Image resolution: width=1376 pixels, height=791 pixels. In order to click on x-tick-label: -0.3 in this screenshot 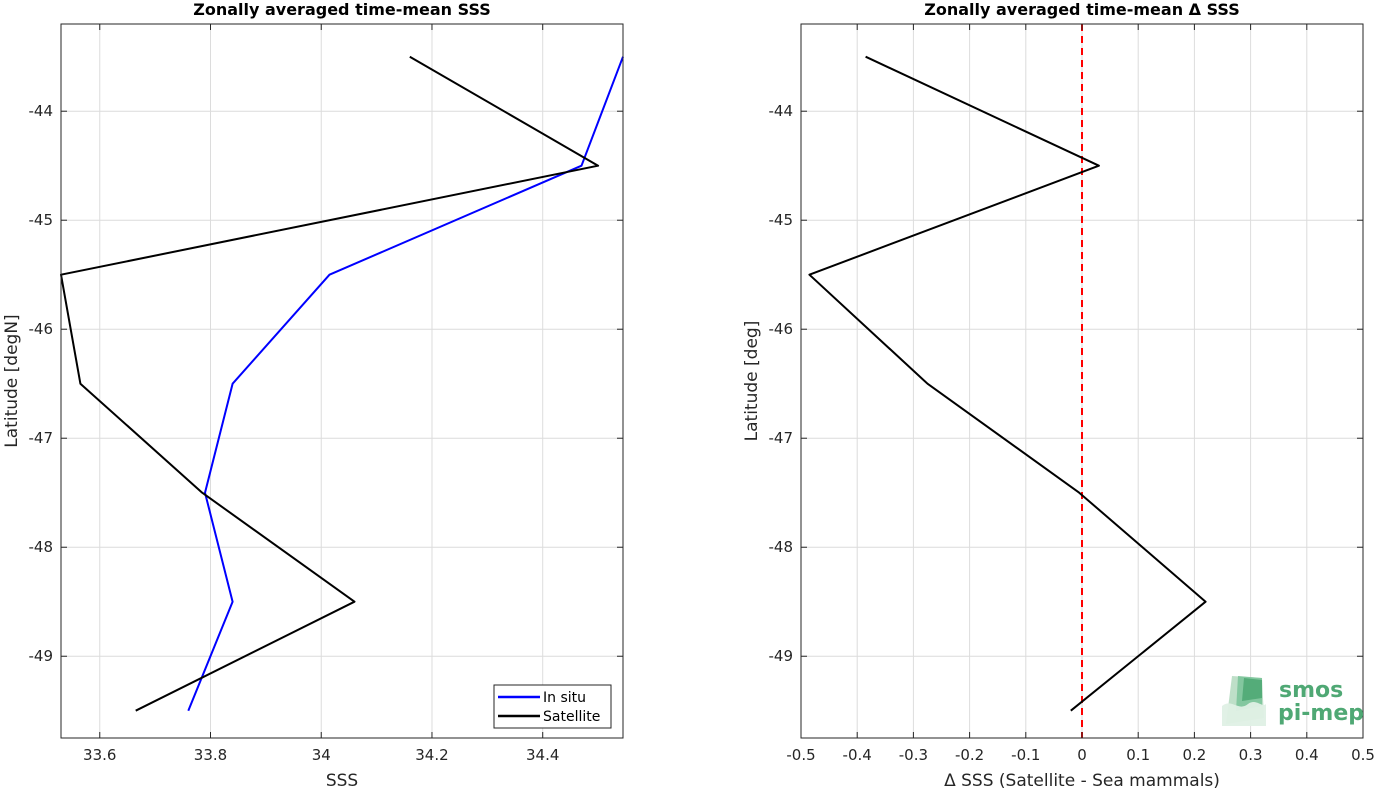, I will do `click(913, 755)`.